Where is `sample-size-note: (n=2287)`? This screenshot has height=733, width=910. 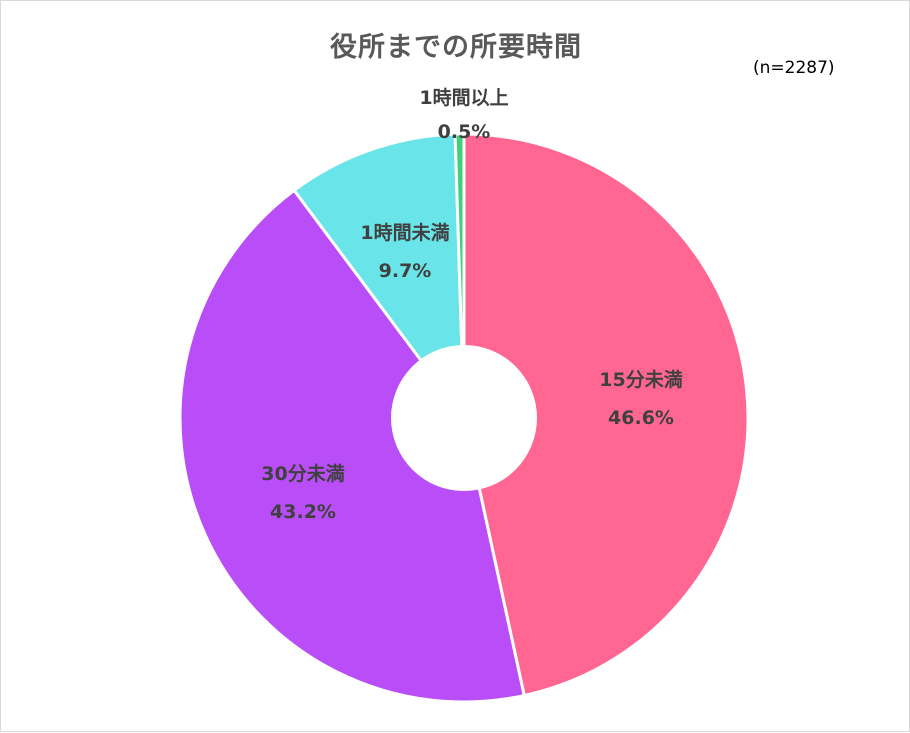
sample-size-note: (n=2287) is located at coordinates (794, 68).